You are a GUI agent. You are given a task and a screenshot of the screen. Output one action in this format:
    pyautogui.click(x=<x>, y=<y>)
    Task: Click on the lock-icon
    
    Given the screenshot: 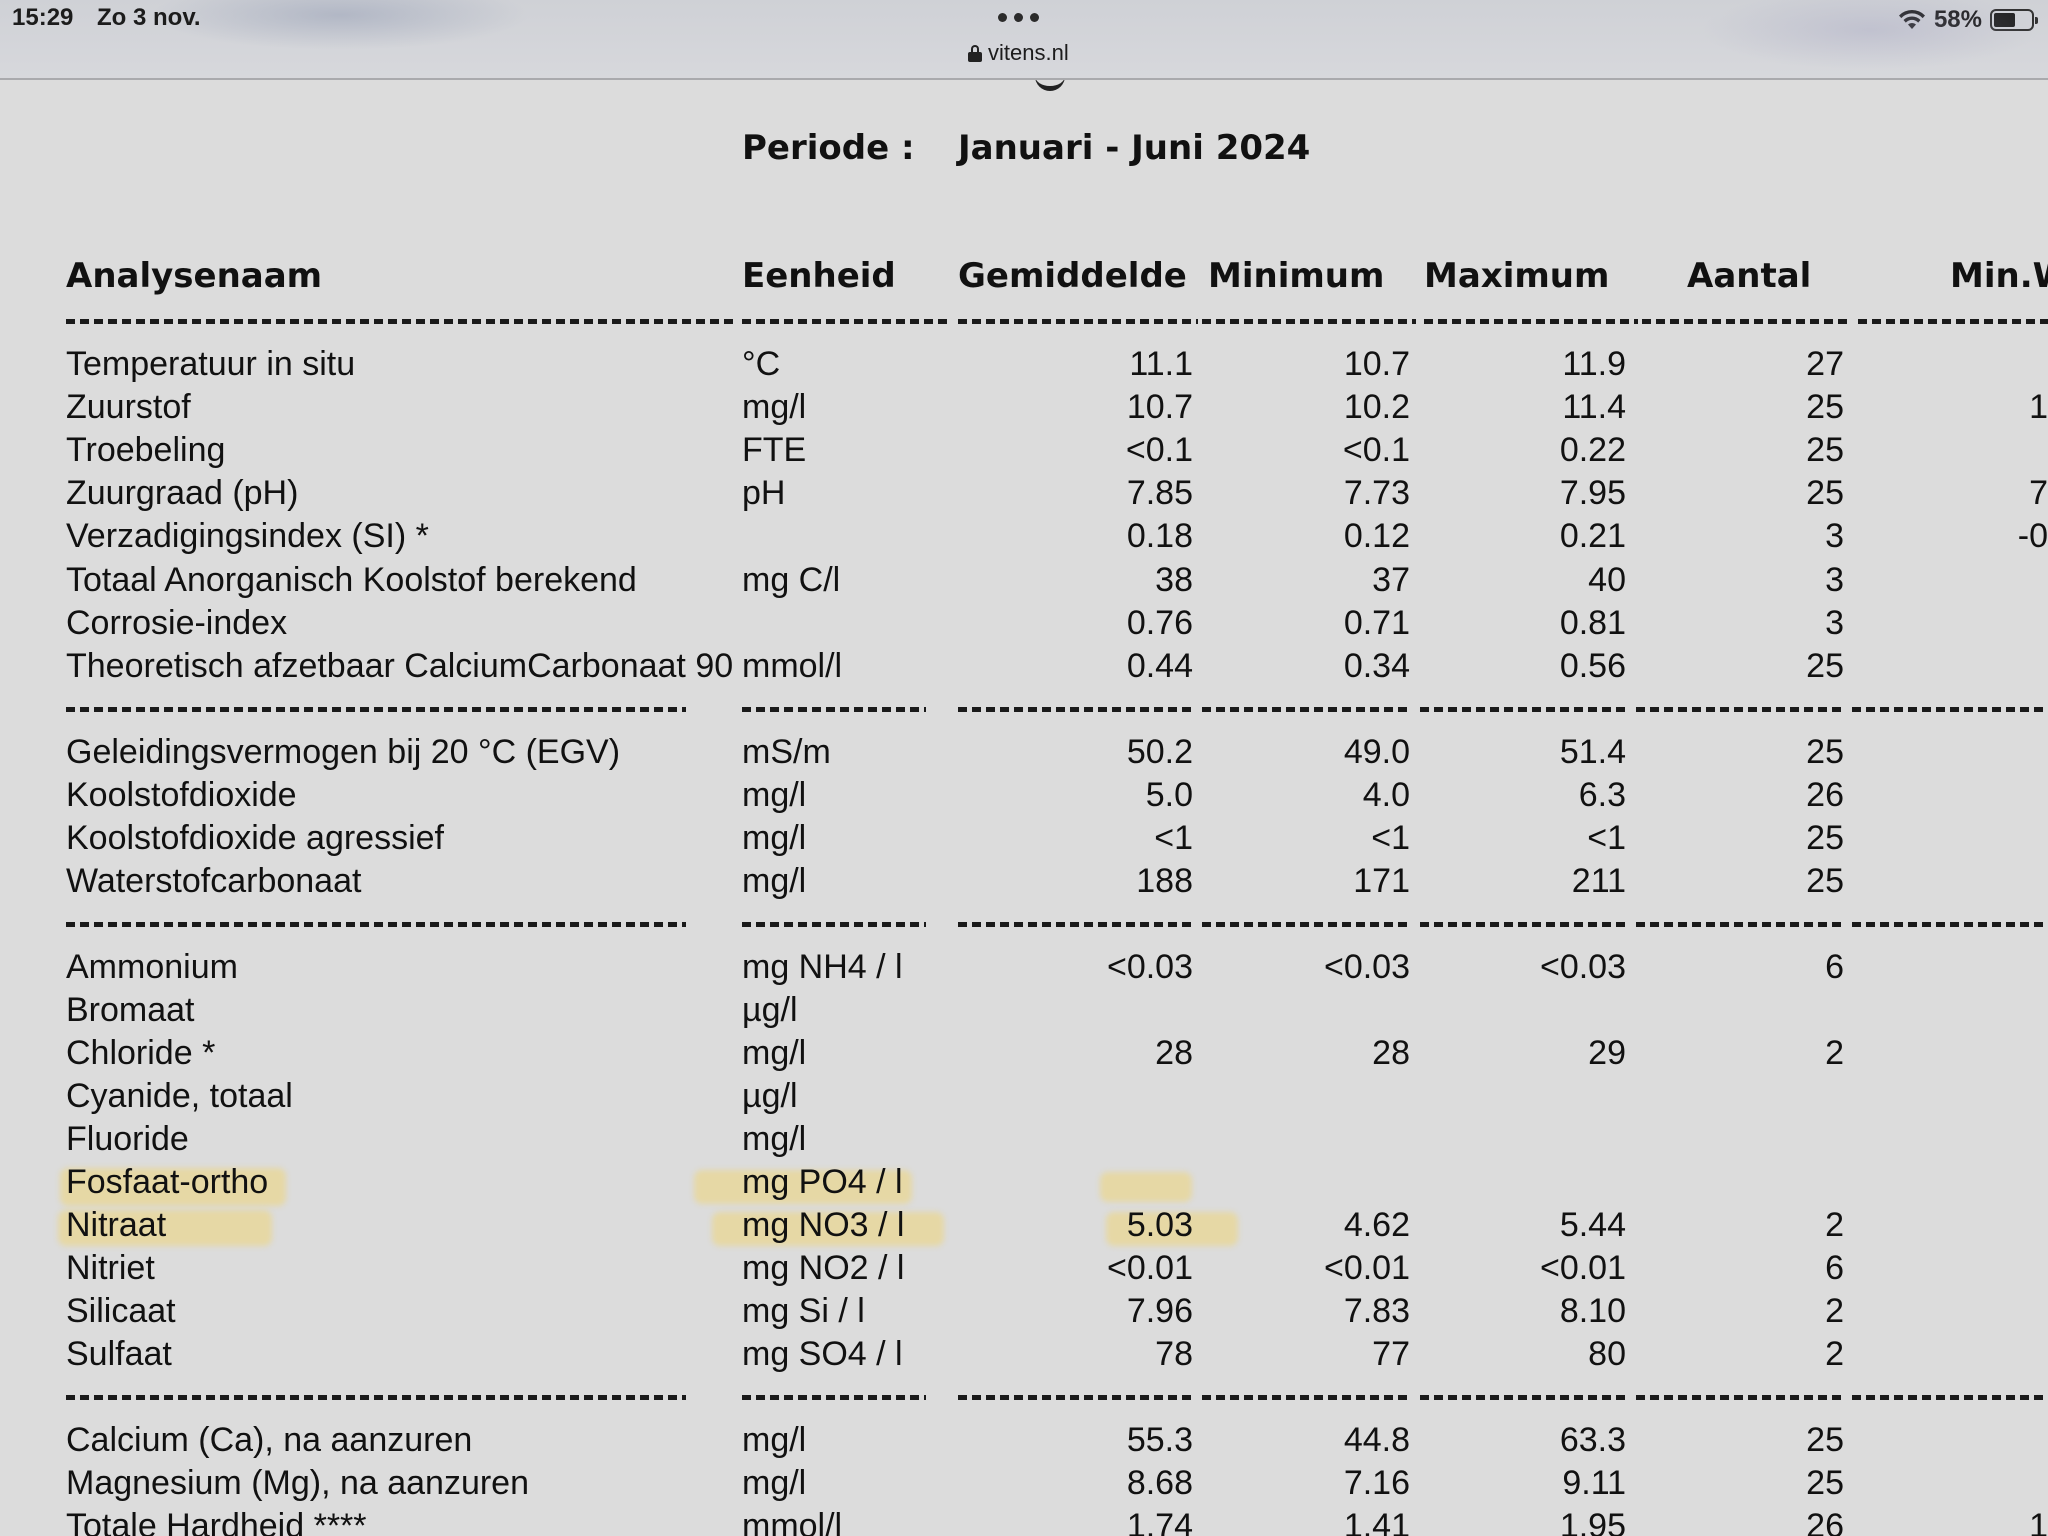 What is the action you would take?
    pyautogui.click(x=975, y=53)
    